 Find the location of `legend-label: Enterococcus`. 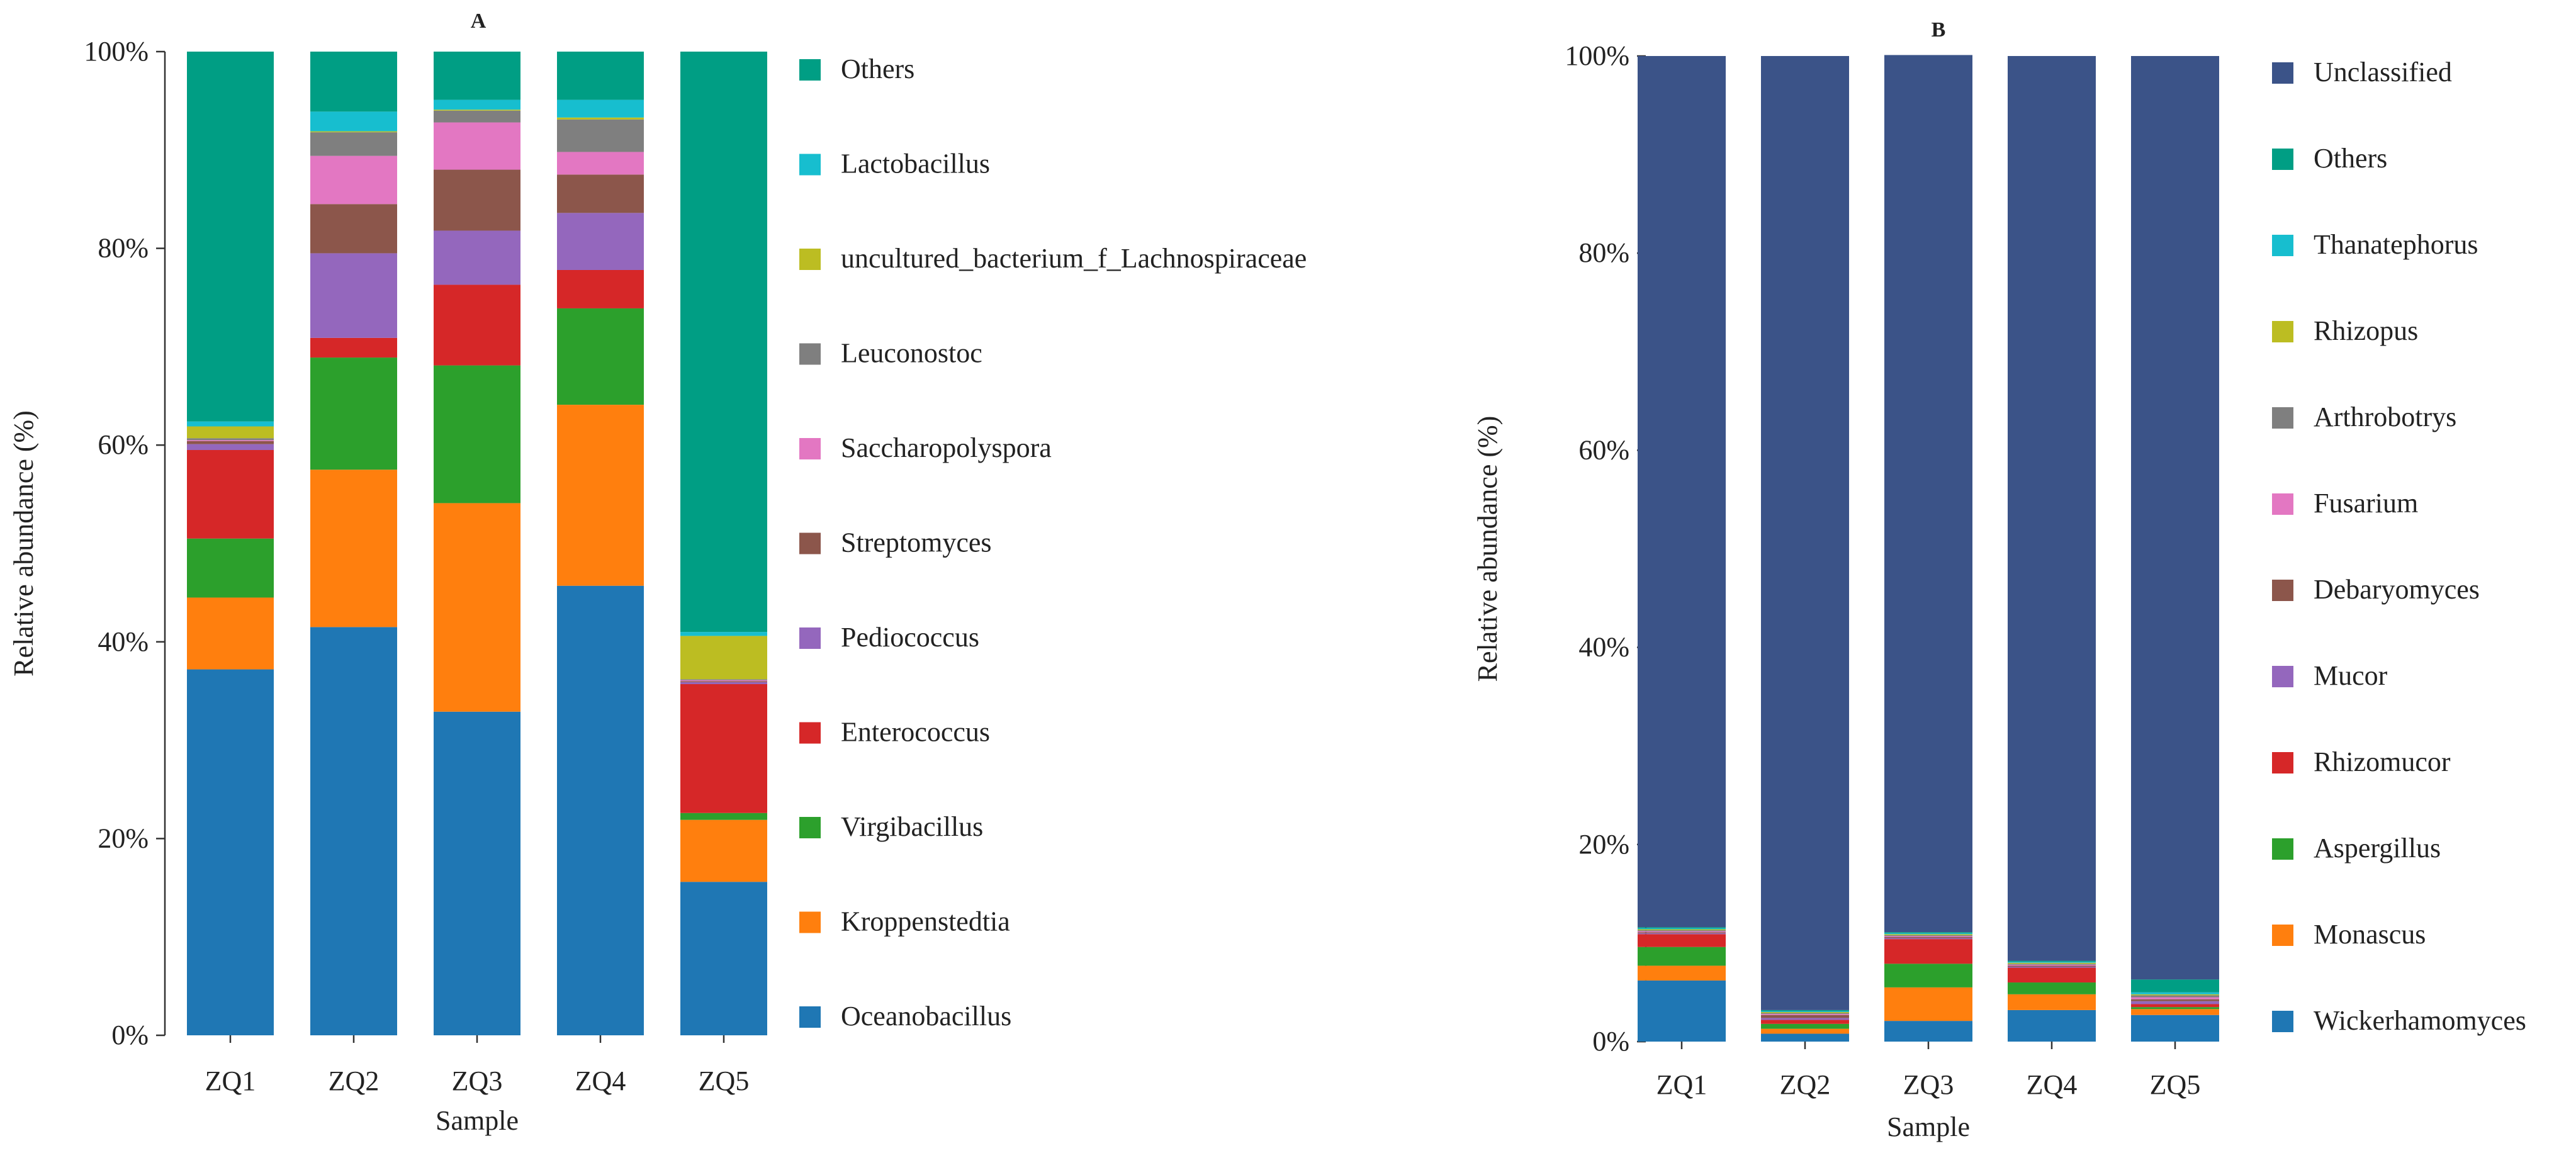

legend-label: Enterococcus is located at coordinates (915, 732).